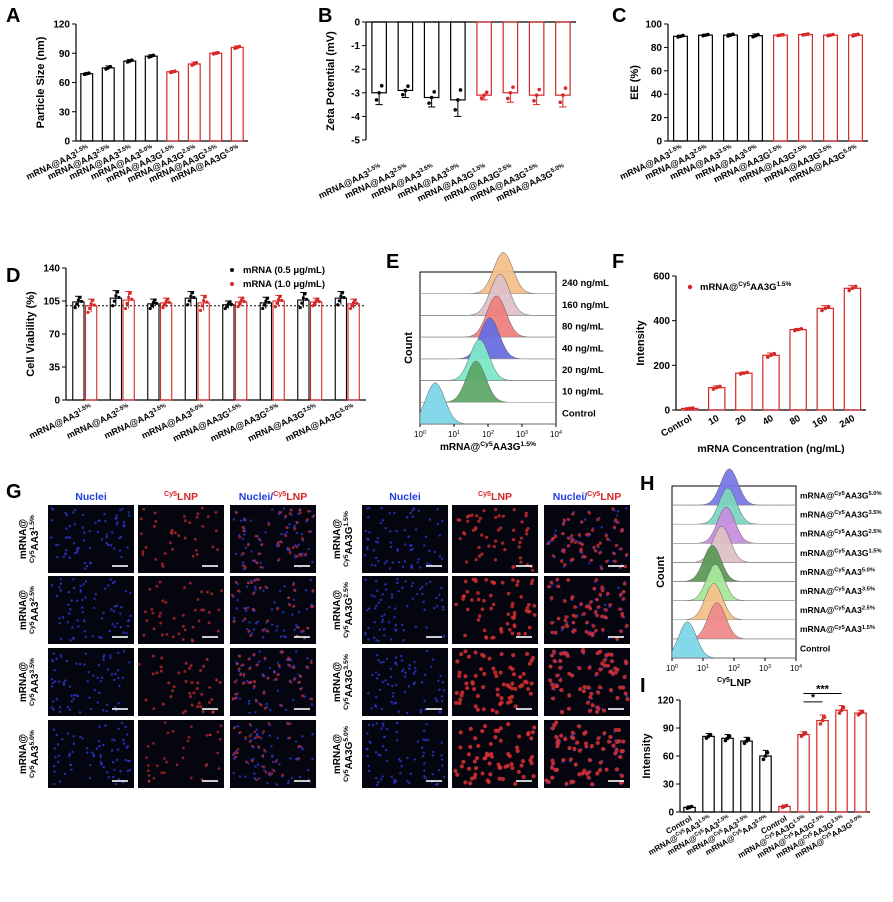 The image size is (893, 902). Describe the element at coordinates (768, 420) in the screenshot. I see `x-tick-label: 40` at that location.